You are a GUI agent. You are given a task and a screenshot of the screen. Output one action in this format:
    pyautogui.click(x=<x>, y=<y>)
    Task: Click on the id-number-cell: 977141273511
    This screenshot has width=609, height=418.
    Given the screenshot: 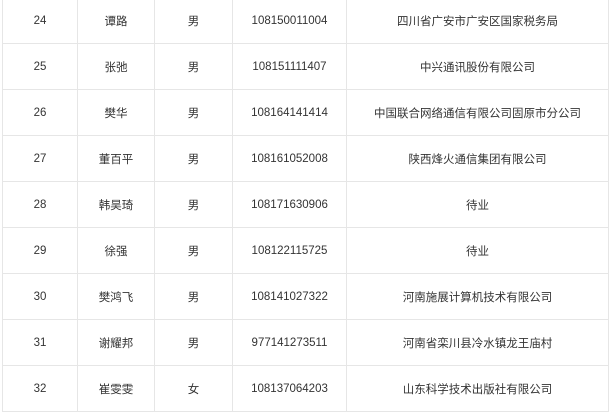 What is the action you would take?
    pyautogui.click(x=289, y=342)
    